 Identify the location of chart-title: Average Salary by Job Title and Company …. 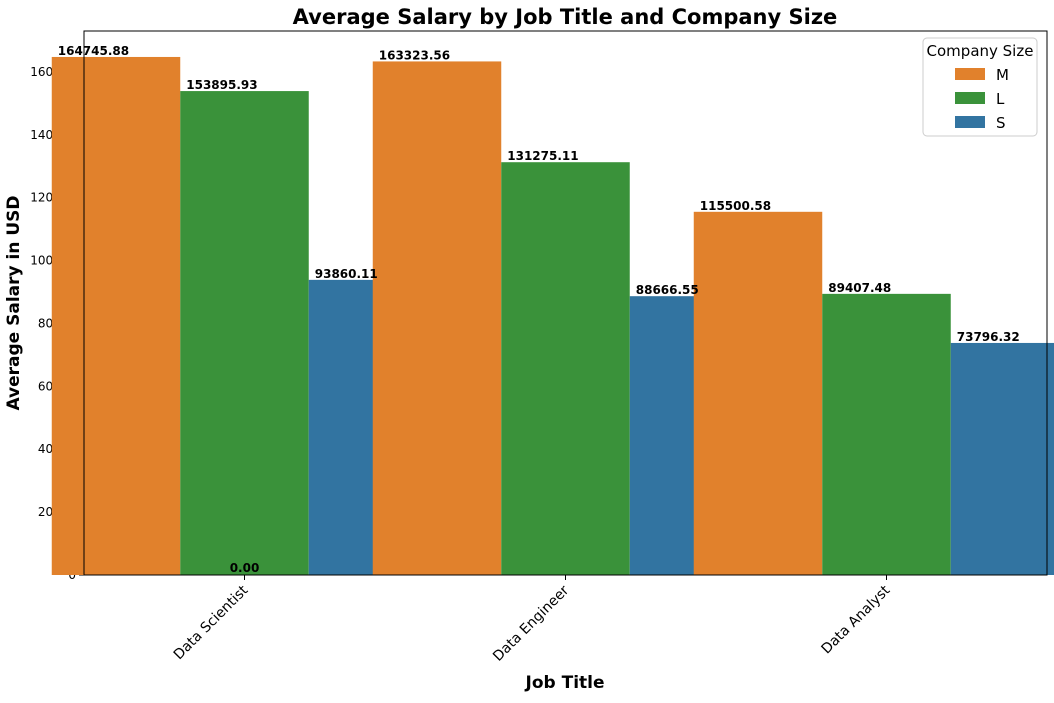
(565, 17).